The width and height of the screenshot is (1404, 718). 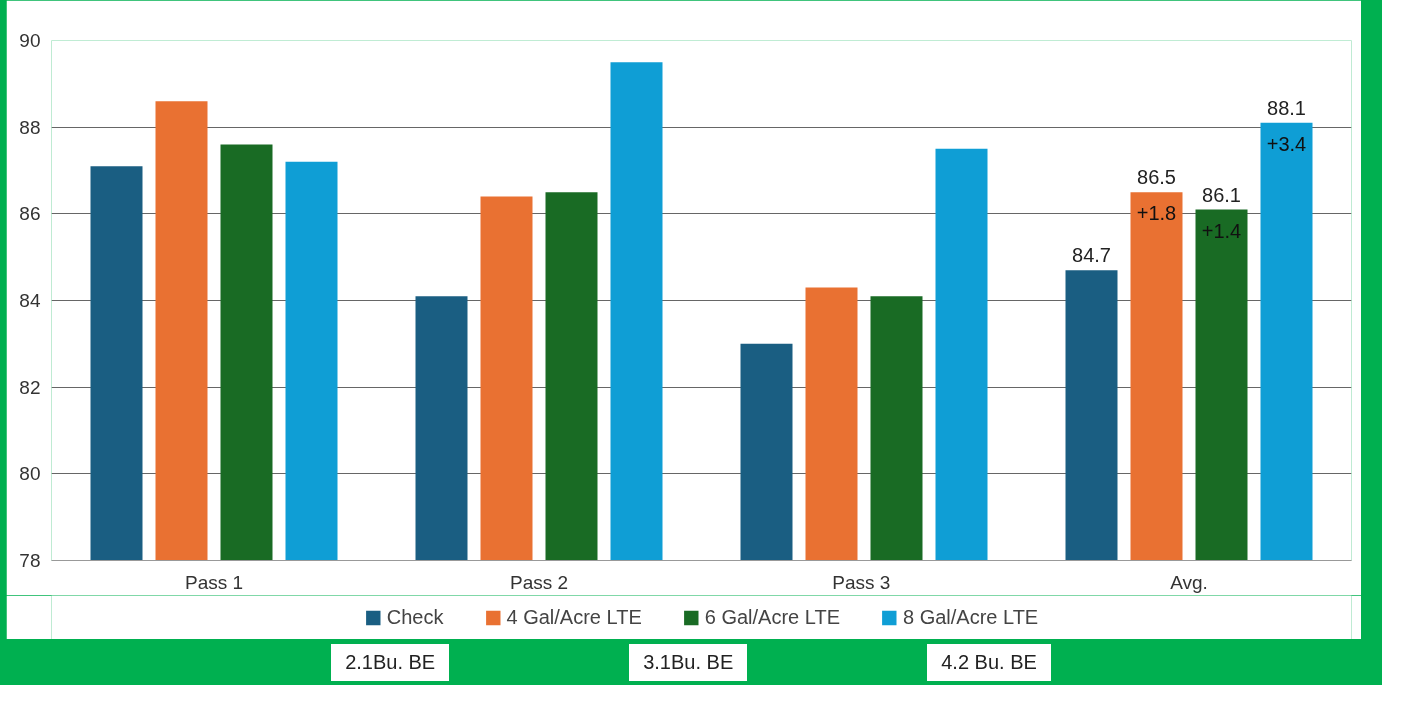 What do you see at coordinates (30, 387) in the screenshot?
I see `y-tick-label: 82` at bounding box center [30, 387].